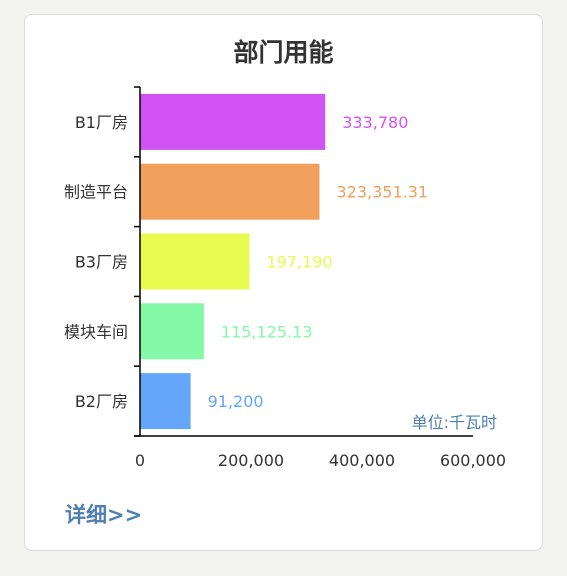  Describe the element at coordinates (251, 460) in the screenshot. I see `x-tick-label: 200,000` at that location.